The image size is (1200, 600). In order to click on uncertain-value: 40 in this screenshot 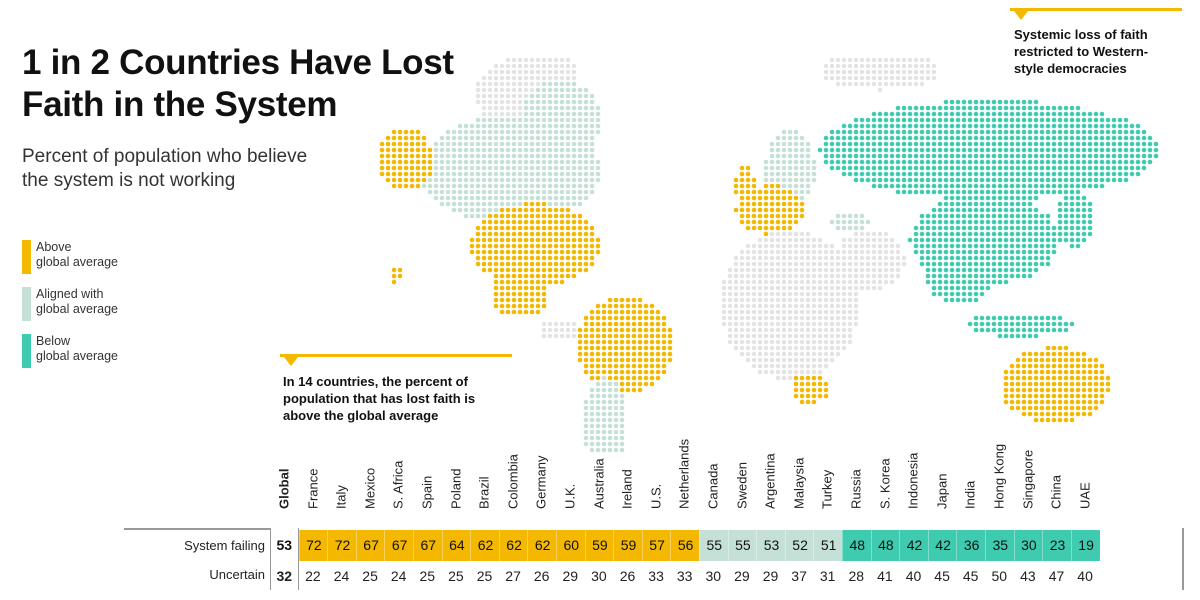, I will do `click(1085, 576)`.